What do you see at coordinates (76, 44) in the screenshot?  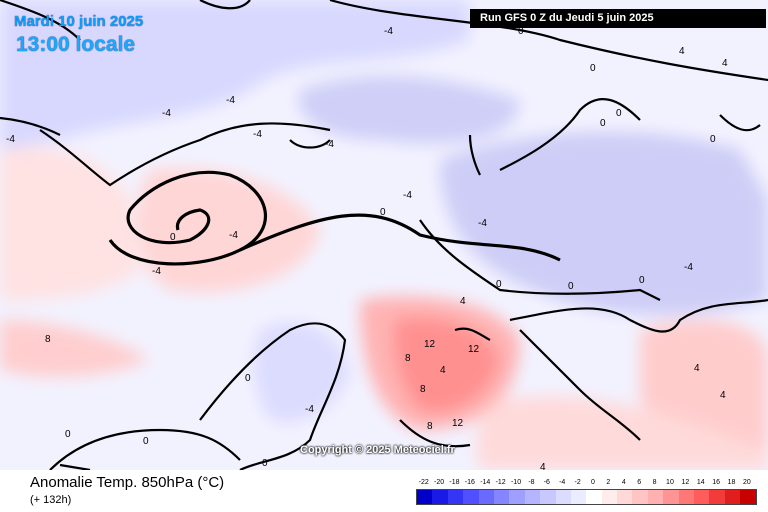 I see `forecast-local-time: 13:00 locale` at bounding box center [76, 44].